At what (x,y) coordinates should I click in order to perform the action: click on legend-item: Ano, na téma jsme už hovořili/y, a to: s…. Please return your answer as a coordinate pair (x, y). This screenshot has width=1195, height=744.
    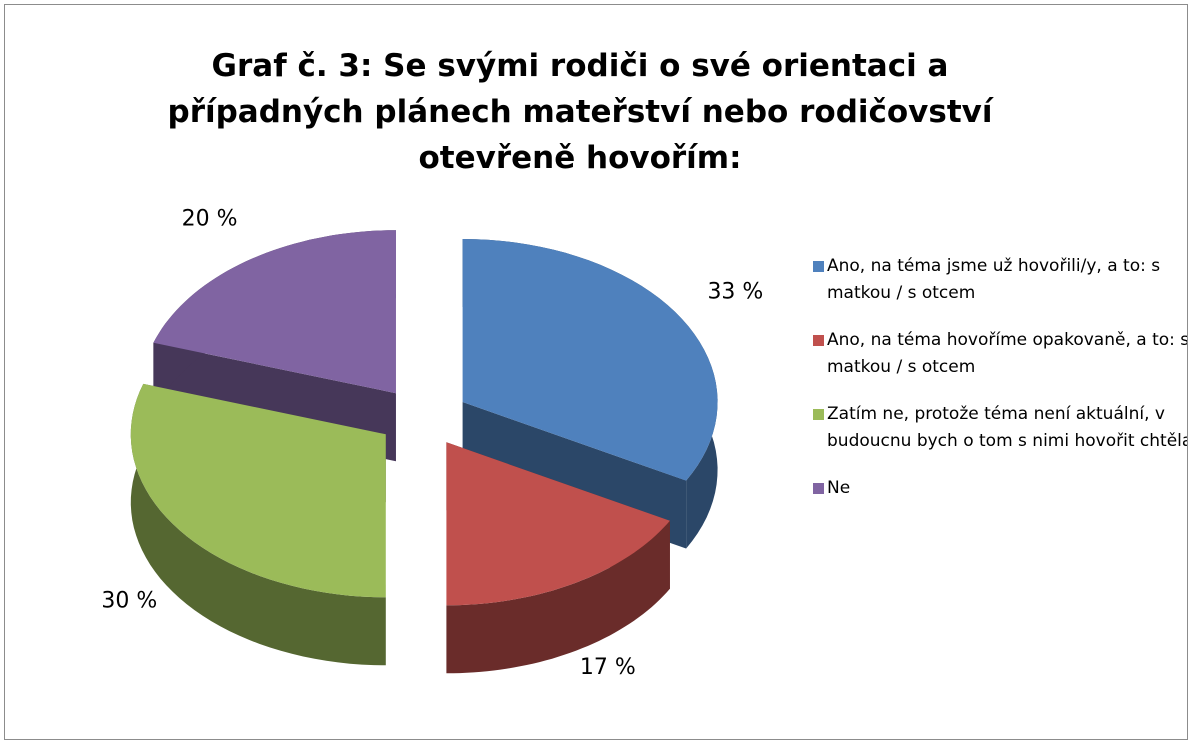
    Looking at the image, I should click on (1000, 280).